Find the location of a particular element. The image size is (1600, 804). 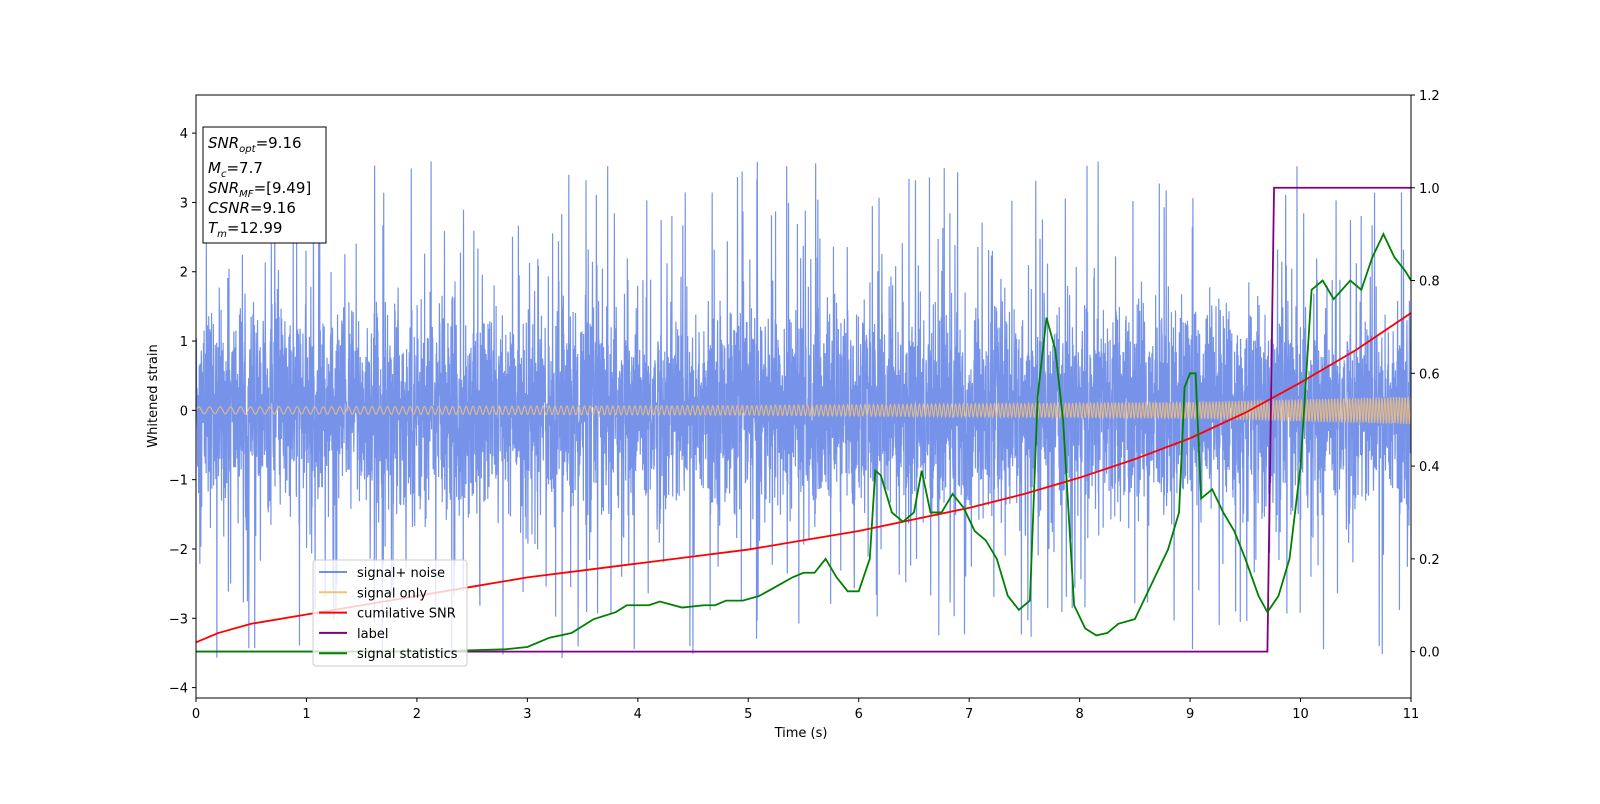

info-box-frame is located at coordinates (264, 185).